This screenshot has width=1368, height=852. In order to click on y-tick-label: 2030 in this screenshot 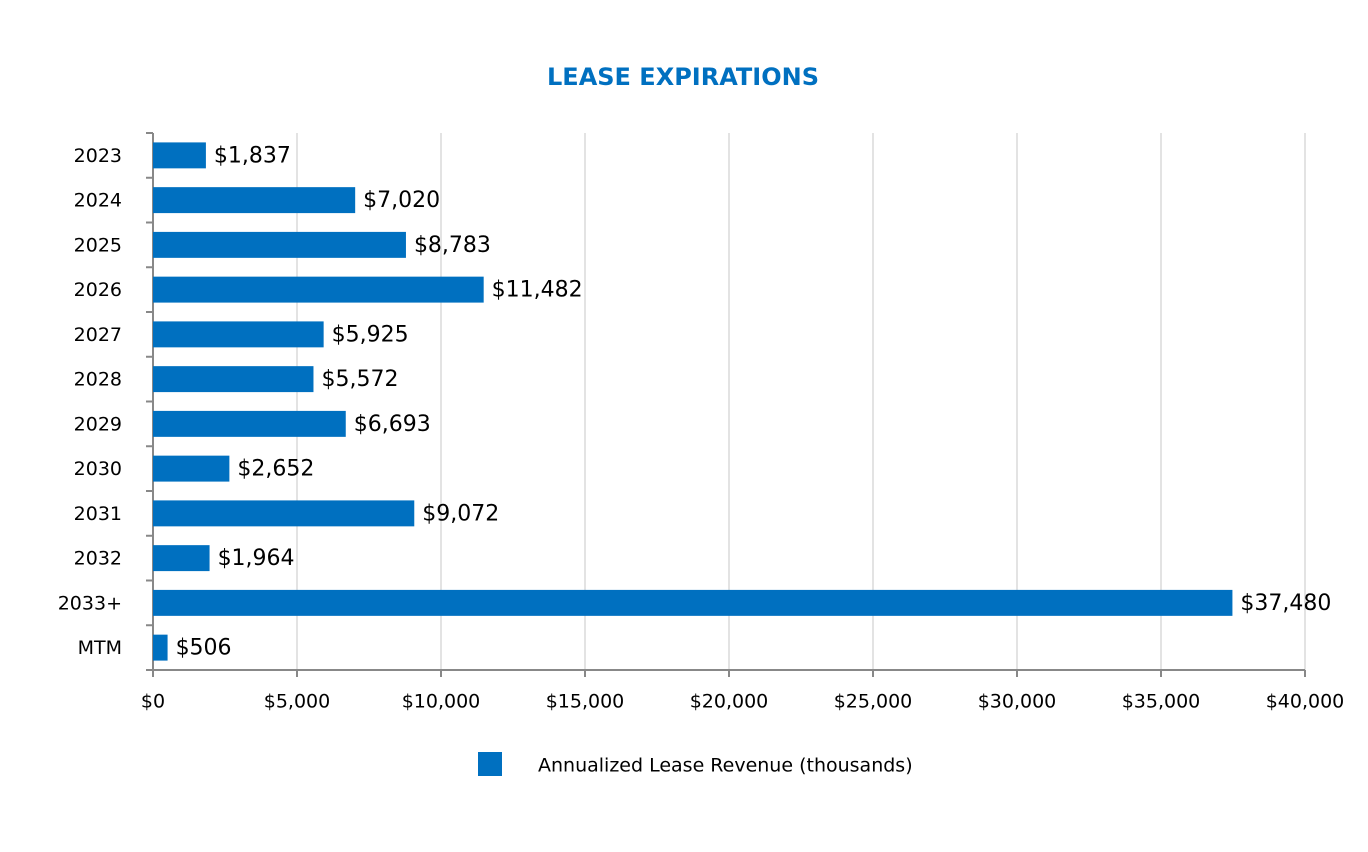, I will do `click(98, 469)`.